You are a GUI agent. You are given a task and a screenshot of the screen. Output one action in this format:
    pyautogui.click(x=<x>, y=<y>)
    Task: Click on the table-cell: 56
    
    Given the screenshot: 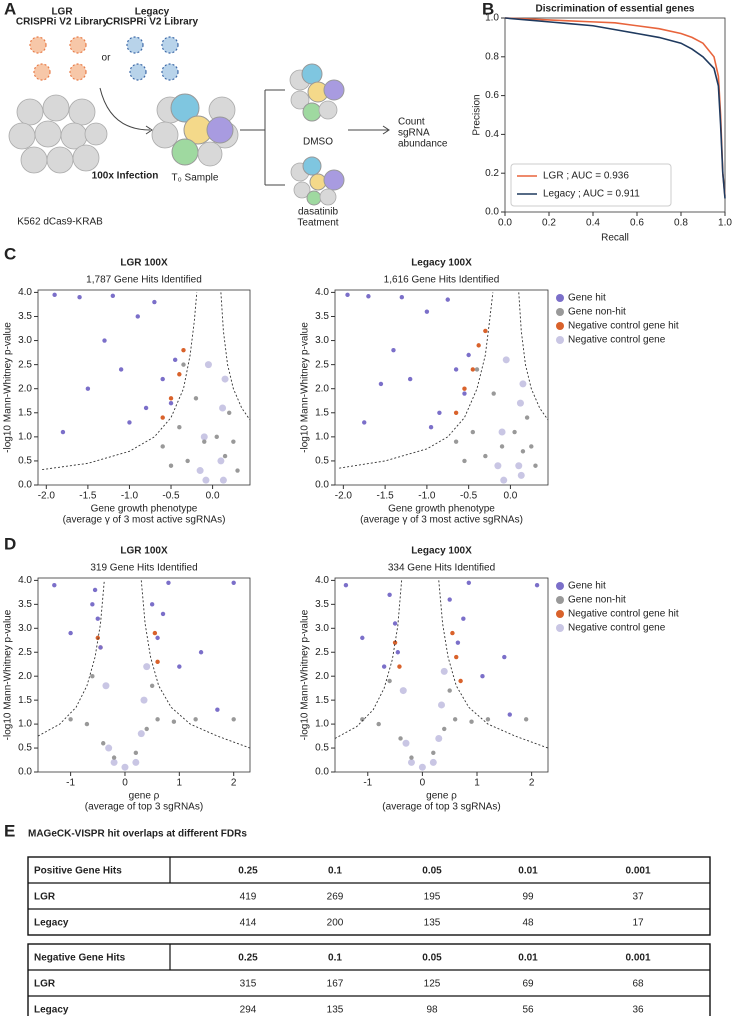 What is the action you would take?
    pyautogui.click(x=528, y=1010)
    